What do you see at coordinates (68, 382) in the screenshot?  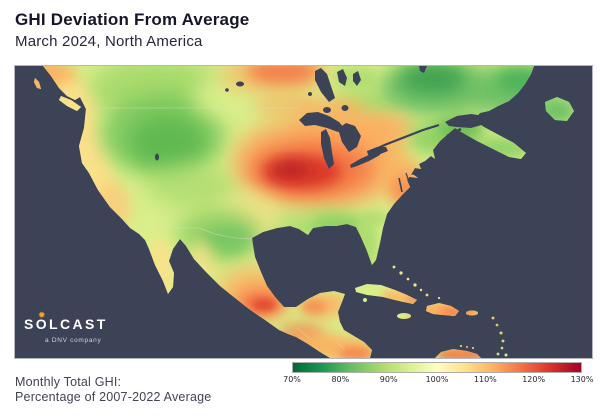 I see `footnote-line1: Monthly Total GHI:` at bounding box center [68, 382].